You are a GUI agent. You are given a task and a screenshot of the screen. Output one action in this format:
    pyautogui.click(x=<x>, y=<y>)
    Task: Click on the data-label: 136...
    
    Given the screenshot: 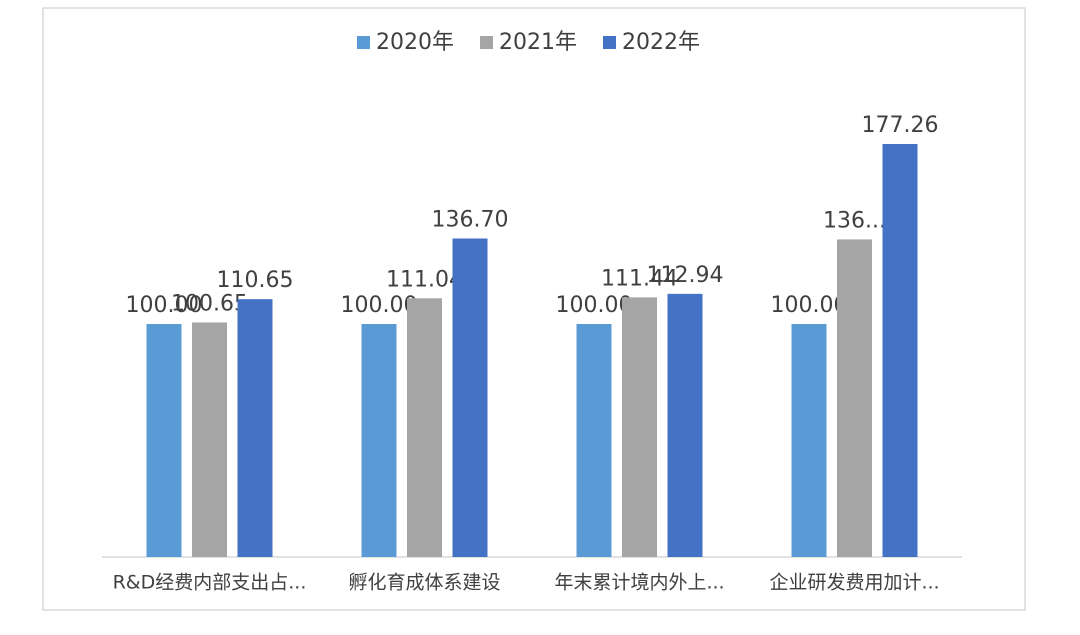 What is the action you would take?
    pyautogui.click(x=854, y=220)
    